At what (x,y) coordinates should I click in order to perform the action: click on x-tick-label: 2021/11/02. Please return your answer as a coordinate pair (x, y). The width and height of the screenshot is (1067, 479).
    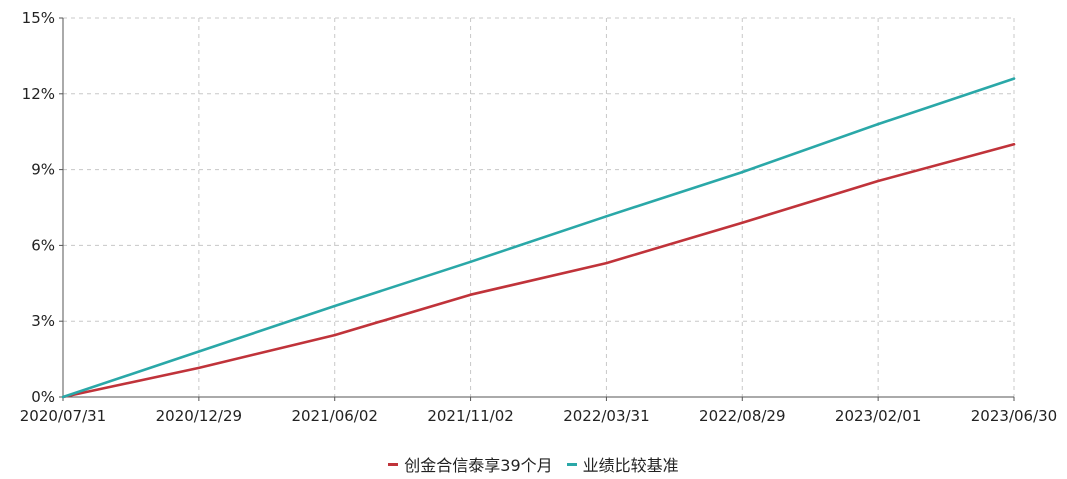
    Looking at the image, I should click on (470, 416).